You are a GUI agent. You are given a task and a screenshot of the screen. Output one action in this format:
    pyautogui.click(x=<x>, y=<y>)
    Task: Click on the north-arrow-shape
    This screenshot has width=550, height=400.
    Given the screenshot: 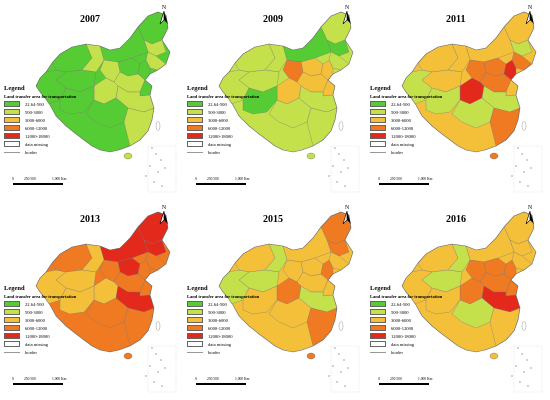 What is the action you would take?
    pyautogui.click(x=529, y=17)
    